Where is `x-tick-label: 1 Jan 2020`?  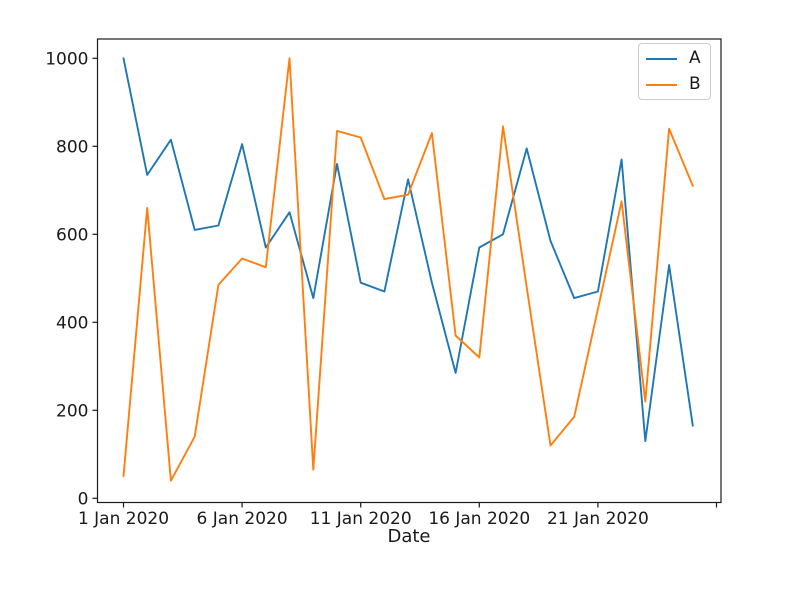 x-tick-label: 1 Jan 2020 is located at coordinates (123, 519).